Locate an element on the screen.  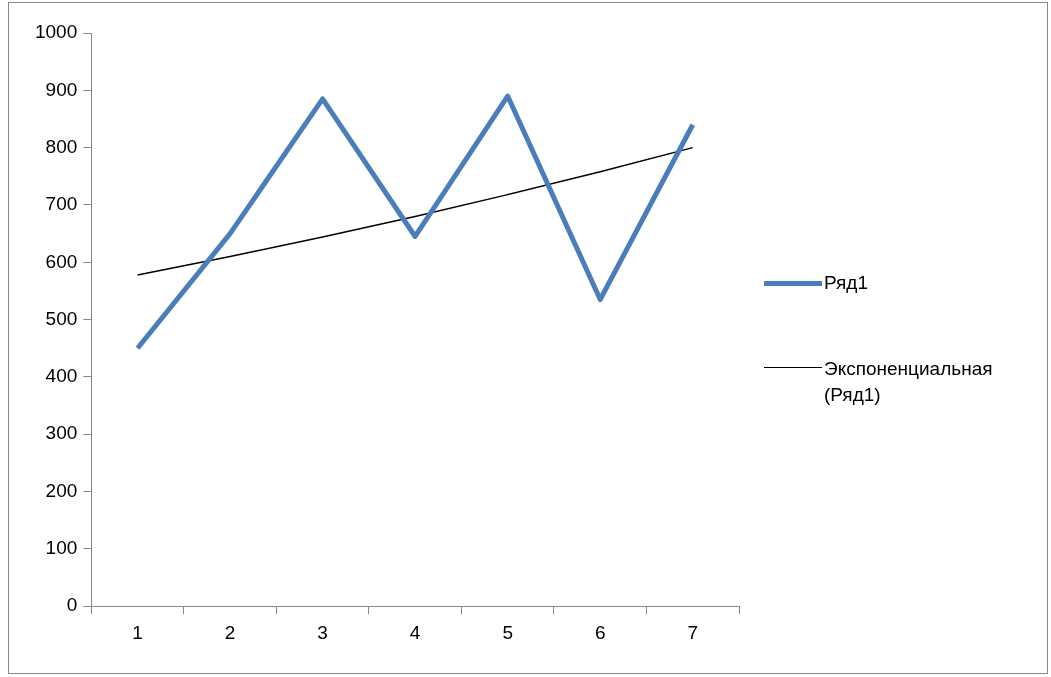
x-tick-label: 7 is located at coordinates (693, 632).